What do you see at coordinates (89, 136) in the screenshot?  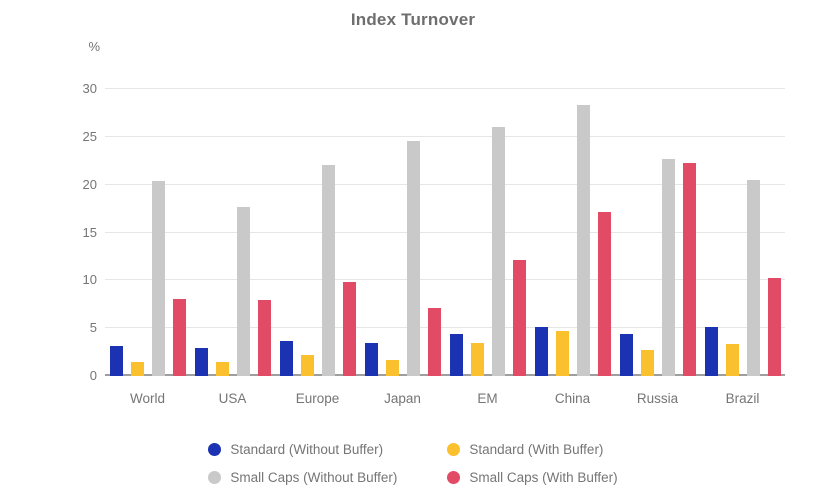 I see `y-tick-label-25: 25` at bounding box center [89, 136].